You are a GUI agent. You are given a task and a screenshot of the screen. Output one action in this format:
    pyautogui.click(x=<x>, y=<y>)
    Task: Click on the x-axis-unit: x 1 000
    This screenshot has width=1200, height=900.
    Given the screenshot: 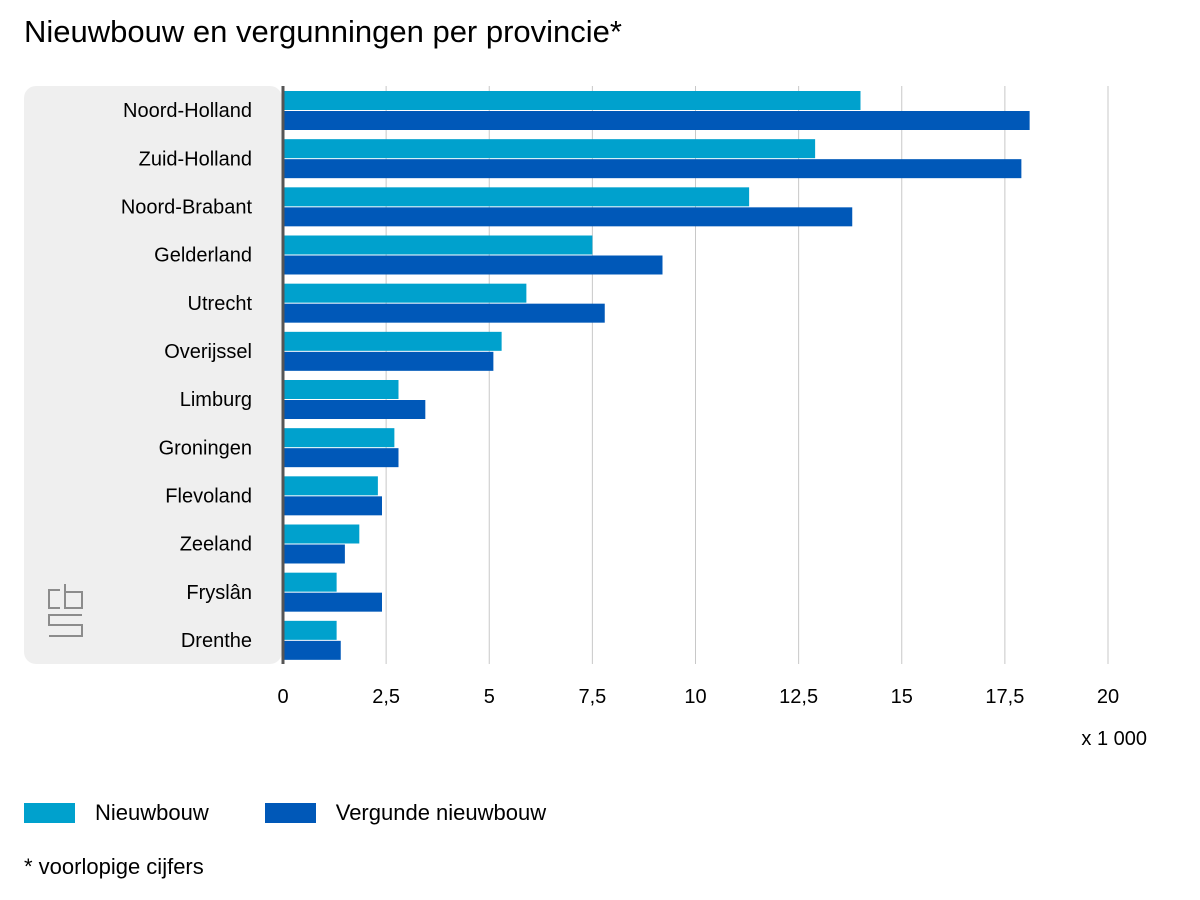 What is the action you would take?
    pyautogui.click(x=1114, y=739)
    